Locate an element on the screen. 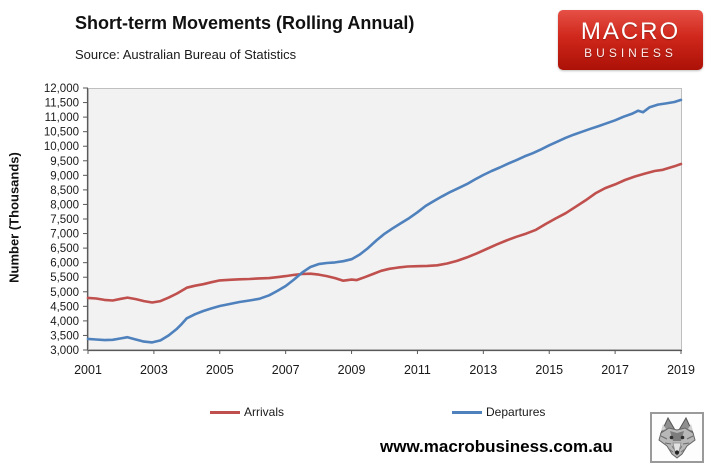 Image resolution: width=710 pixels, height=475 pixels. y-axis-tick-label: 3,000 is located at coordinates (64, 351).